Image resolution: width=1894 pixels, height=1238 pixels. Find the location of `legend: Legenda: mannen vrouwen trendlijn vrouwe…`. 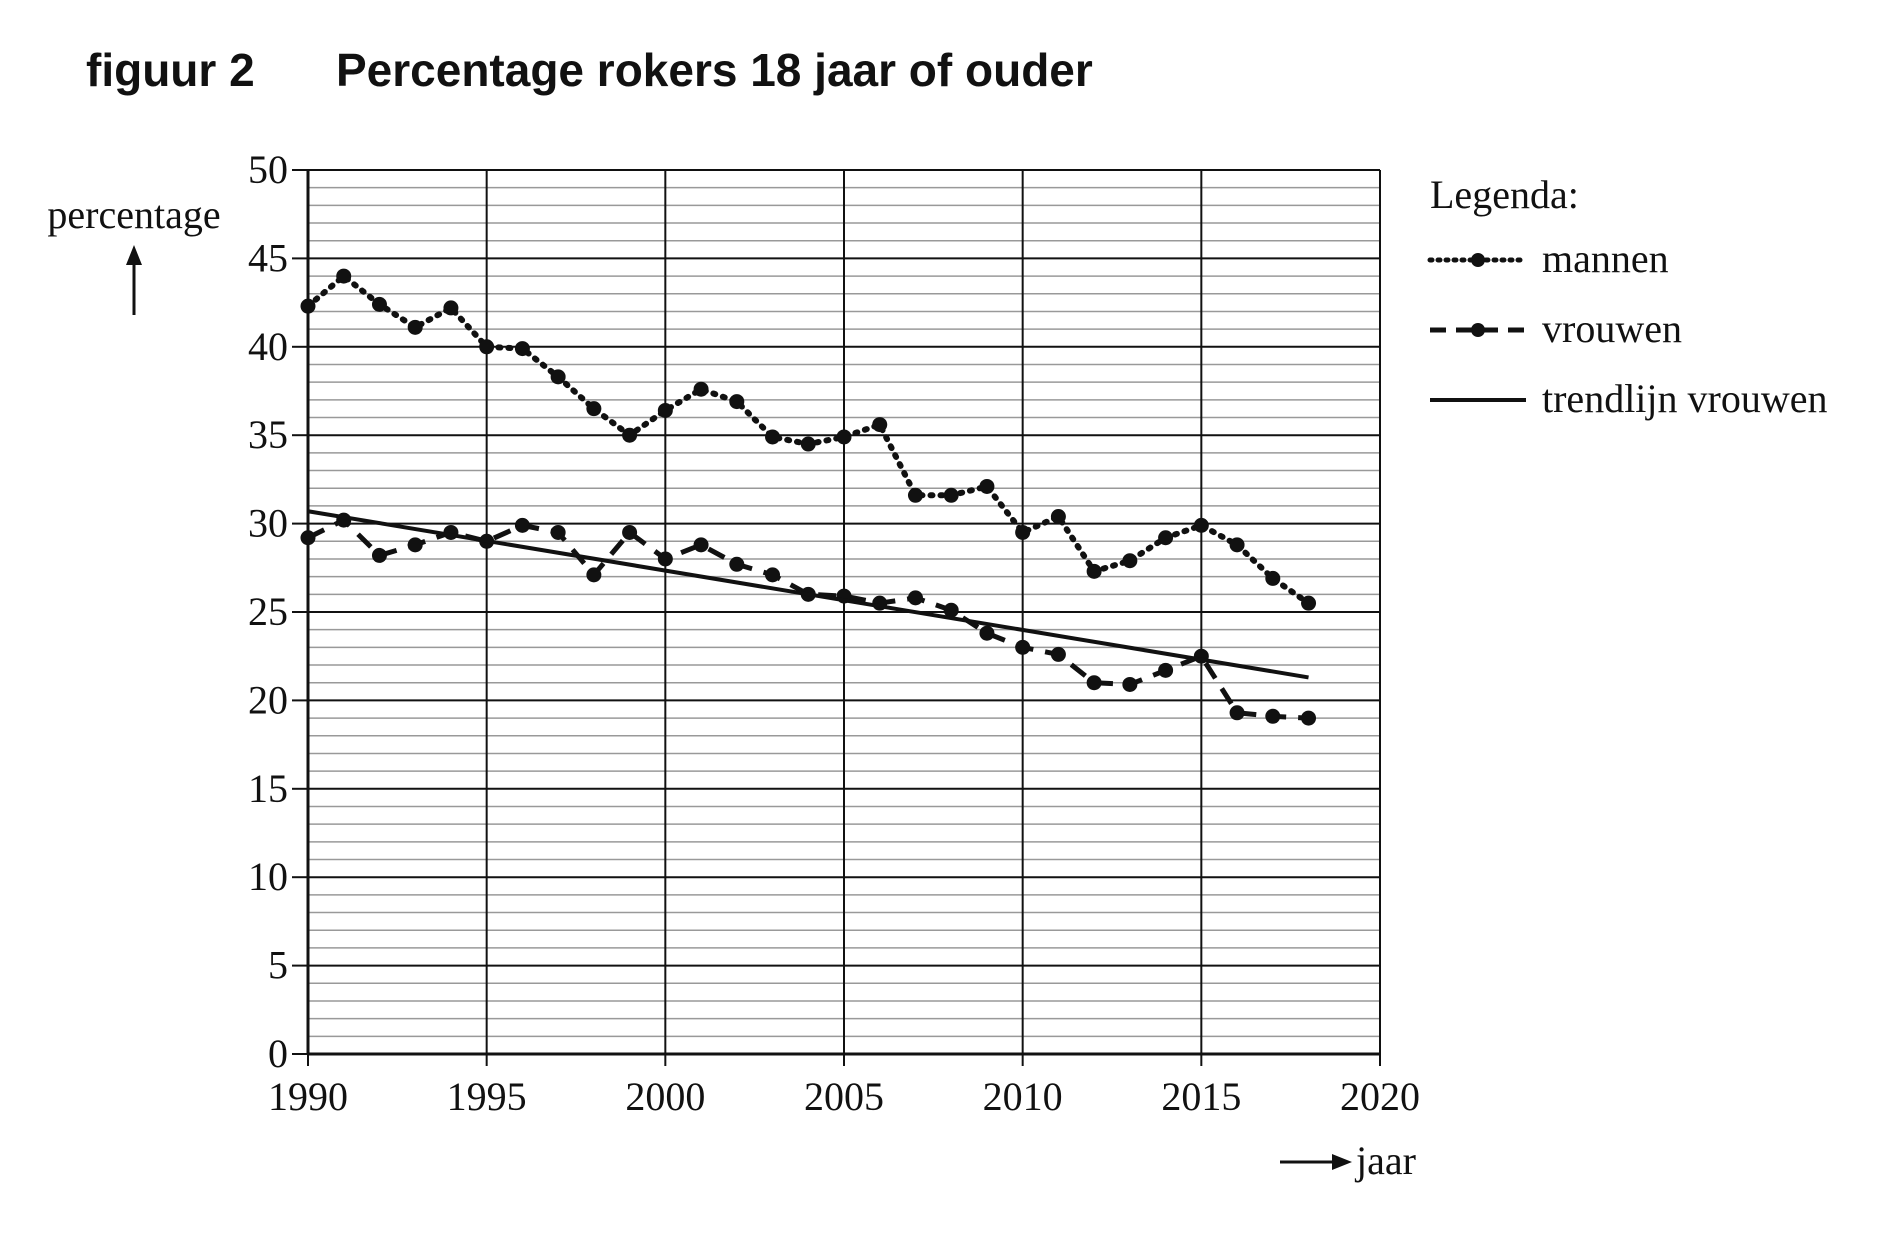

legend: Legenda: mannen vrouwen trendlijn vrouwe… is located at coordinates (1627, 296).